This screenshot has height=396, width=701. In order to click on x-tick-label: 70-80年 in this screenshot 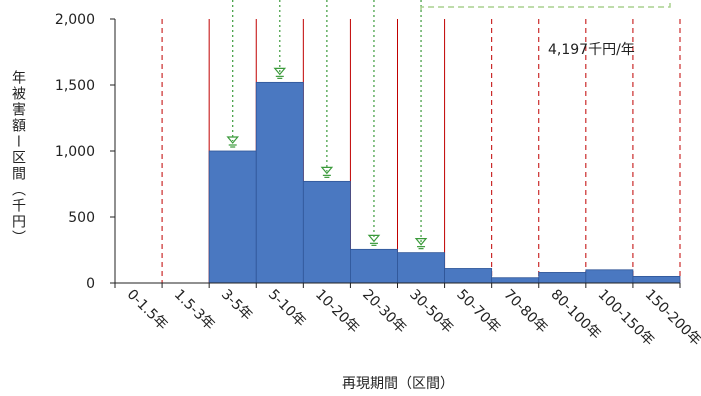, I will do `click(525, 312)`.